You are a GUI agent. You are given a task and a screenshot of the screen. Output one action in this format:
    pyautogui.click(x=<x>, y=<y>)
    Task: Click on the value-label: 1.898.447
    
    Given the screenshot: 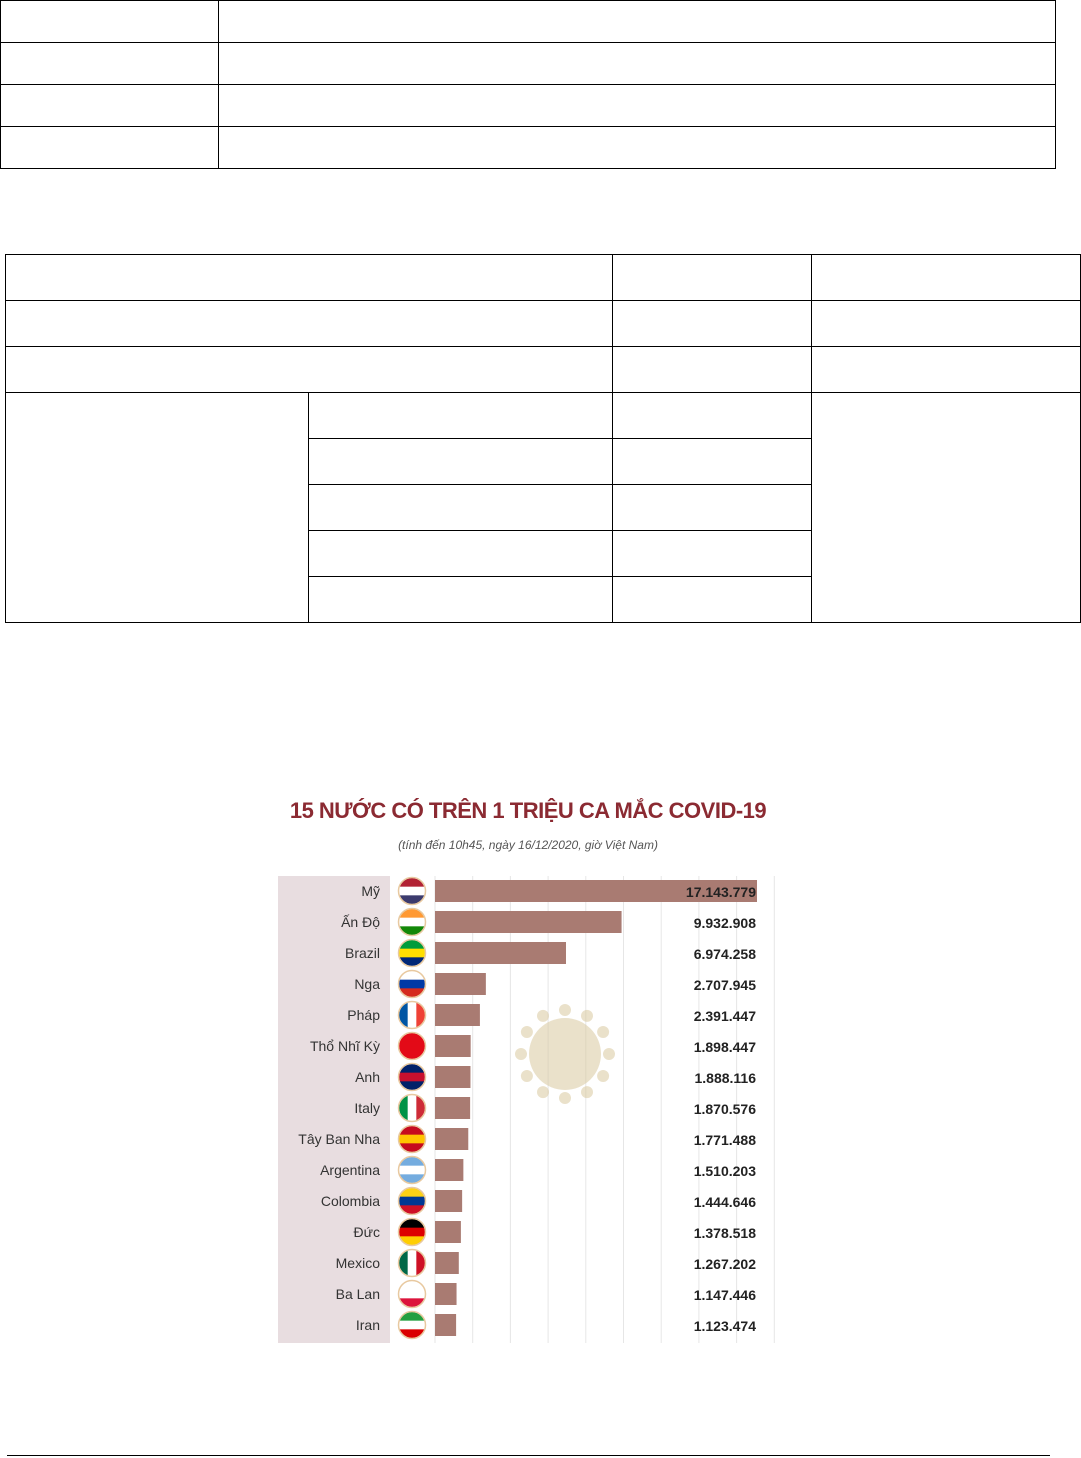 What is the action you would take?
    pyautogui.click(x=725, y=1047)
    